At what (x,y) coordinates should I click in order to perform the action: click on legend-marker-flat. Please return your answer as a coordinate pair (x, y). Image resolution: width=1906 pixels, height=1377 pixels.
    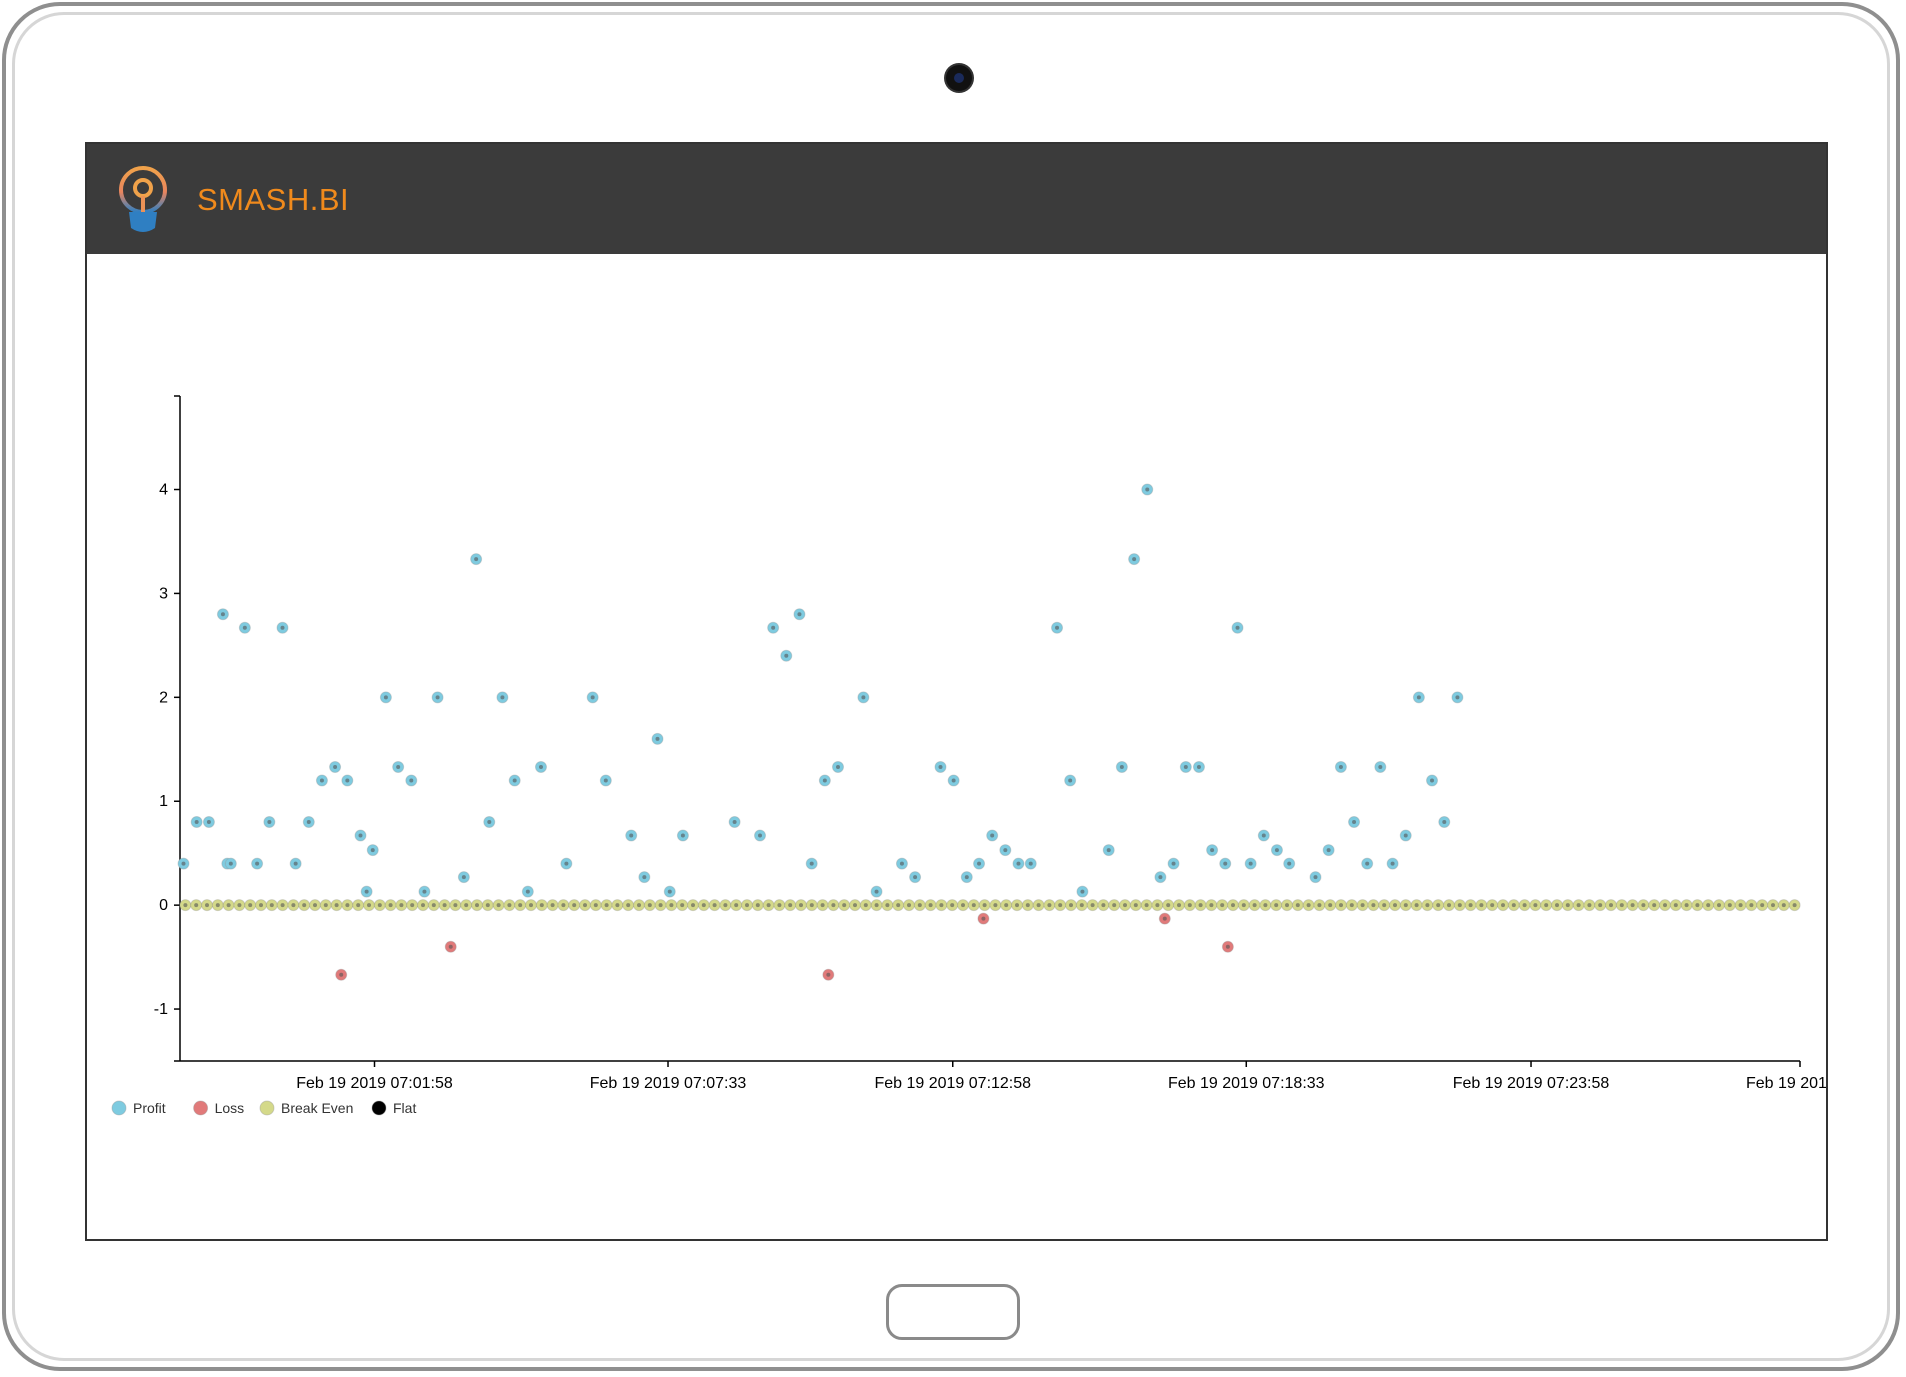
    Looking at the image, I should click on (379, 1108).